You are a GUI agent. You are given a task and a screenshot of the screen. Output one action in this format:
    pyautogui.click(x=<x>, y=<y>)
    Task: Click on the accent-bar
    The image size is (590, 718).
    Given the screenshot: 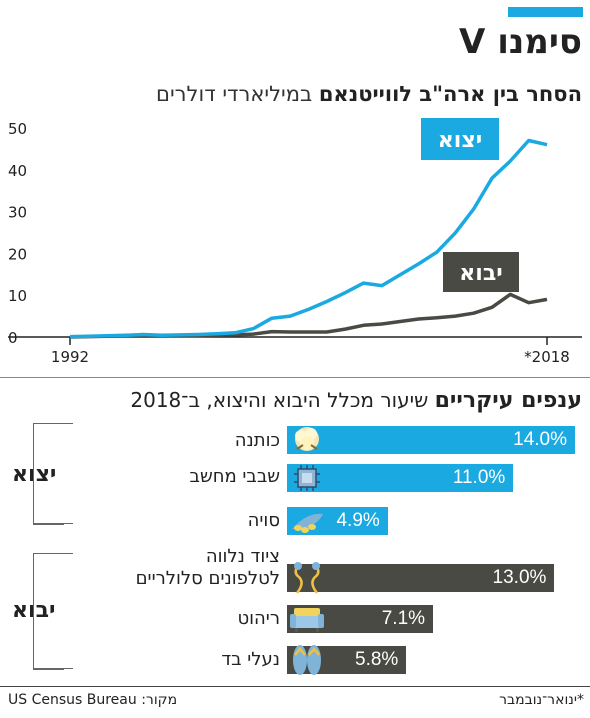 What is the action you would take?
    pyautogui.click(x=545, y=12)
    